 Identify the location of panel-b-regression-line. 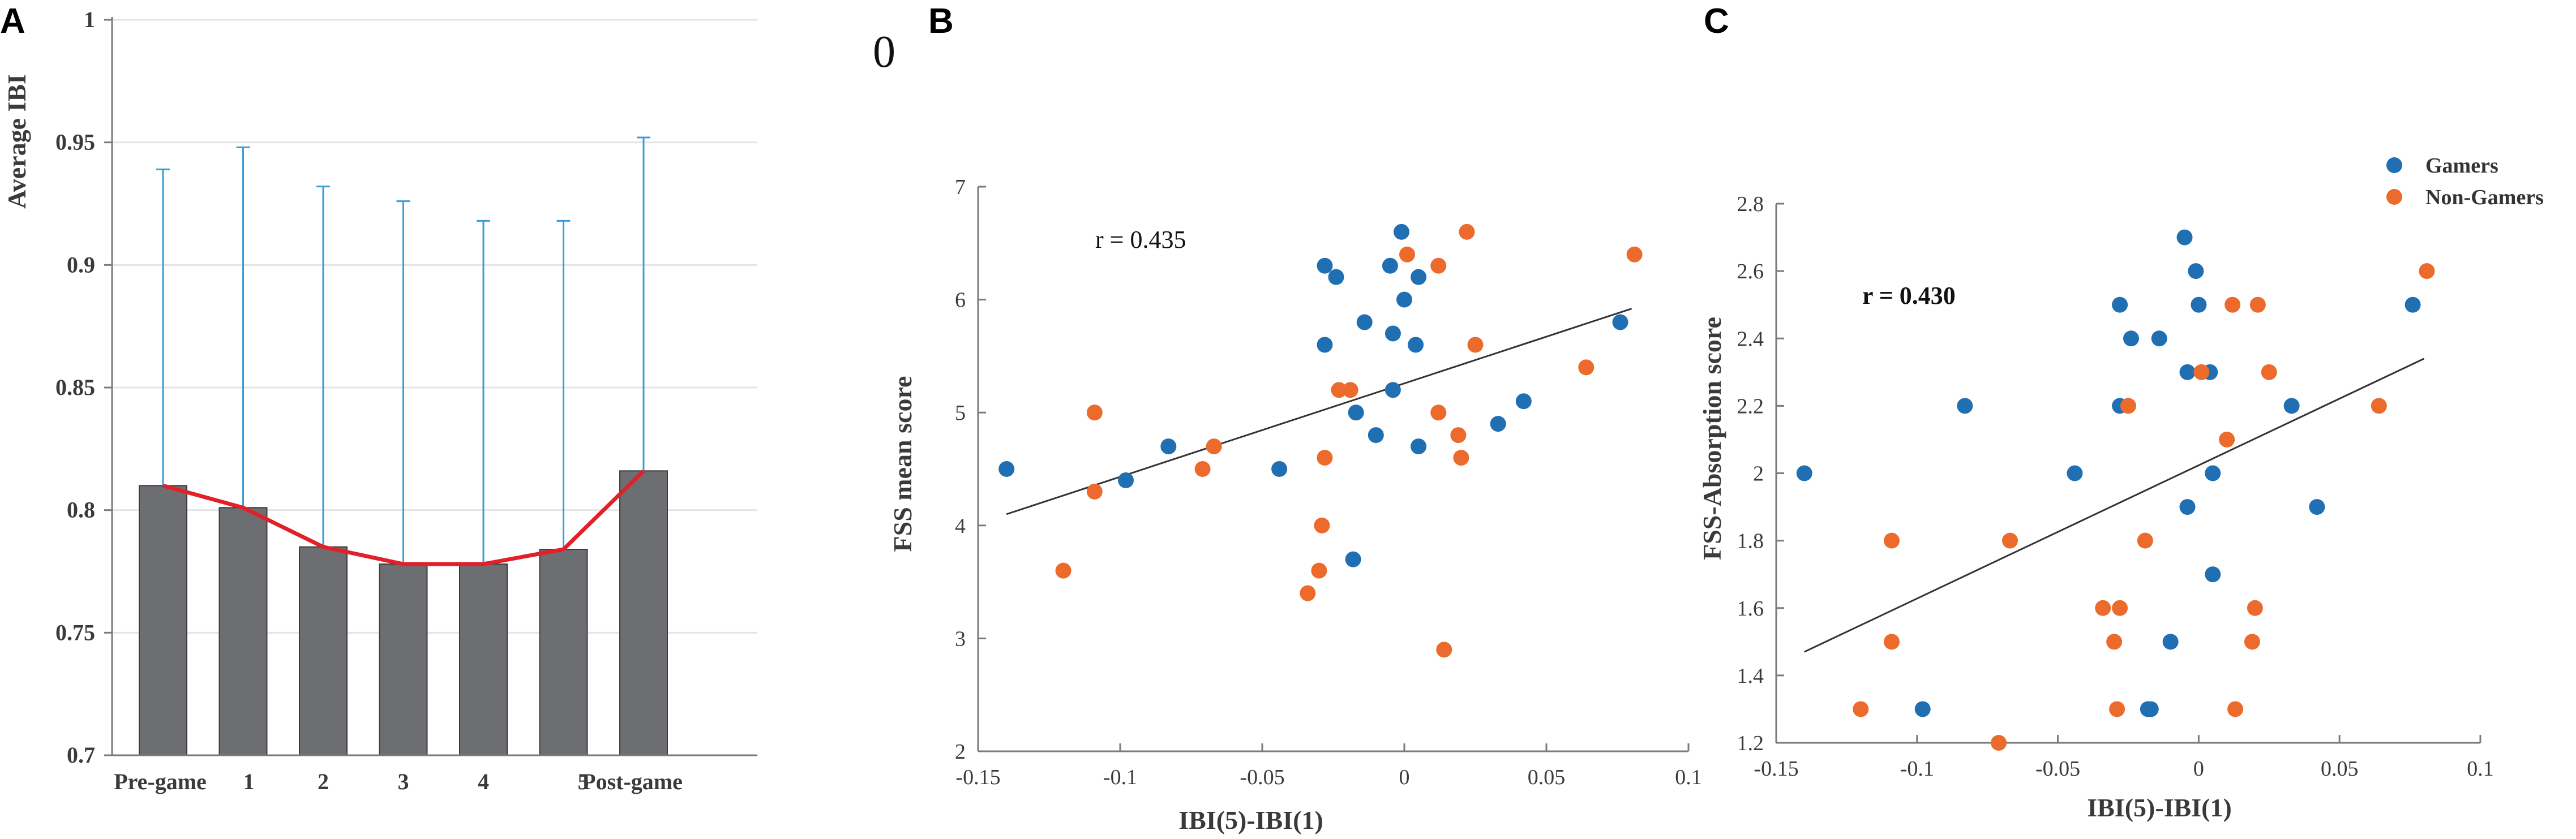
(1319, 411).